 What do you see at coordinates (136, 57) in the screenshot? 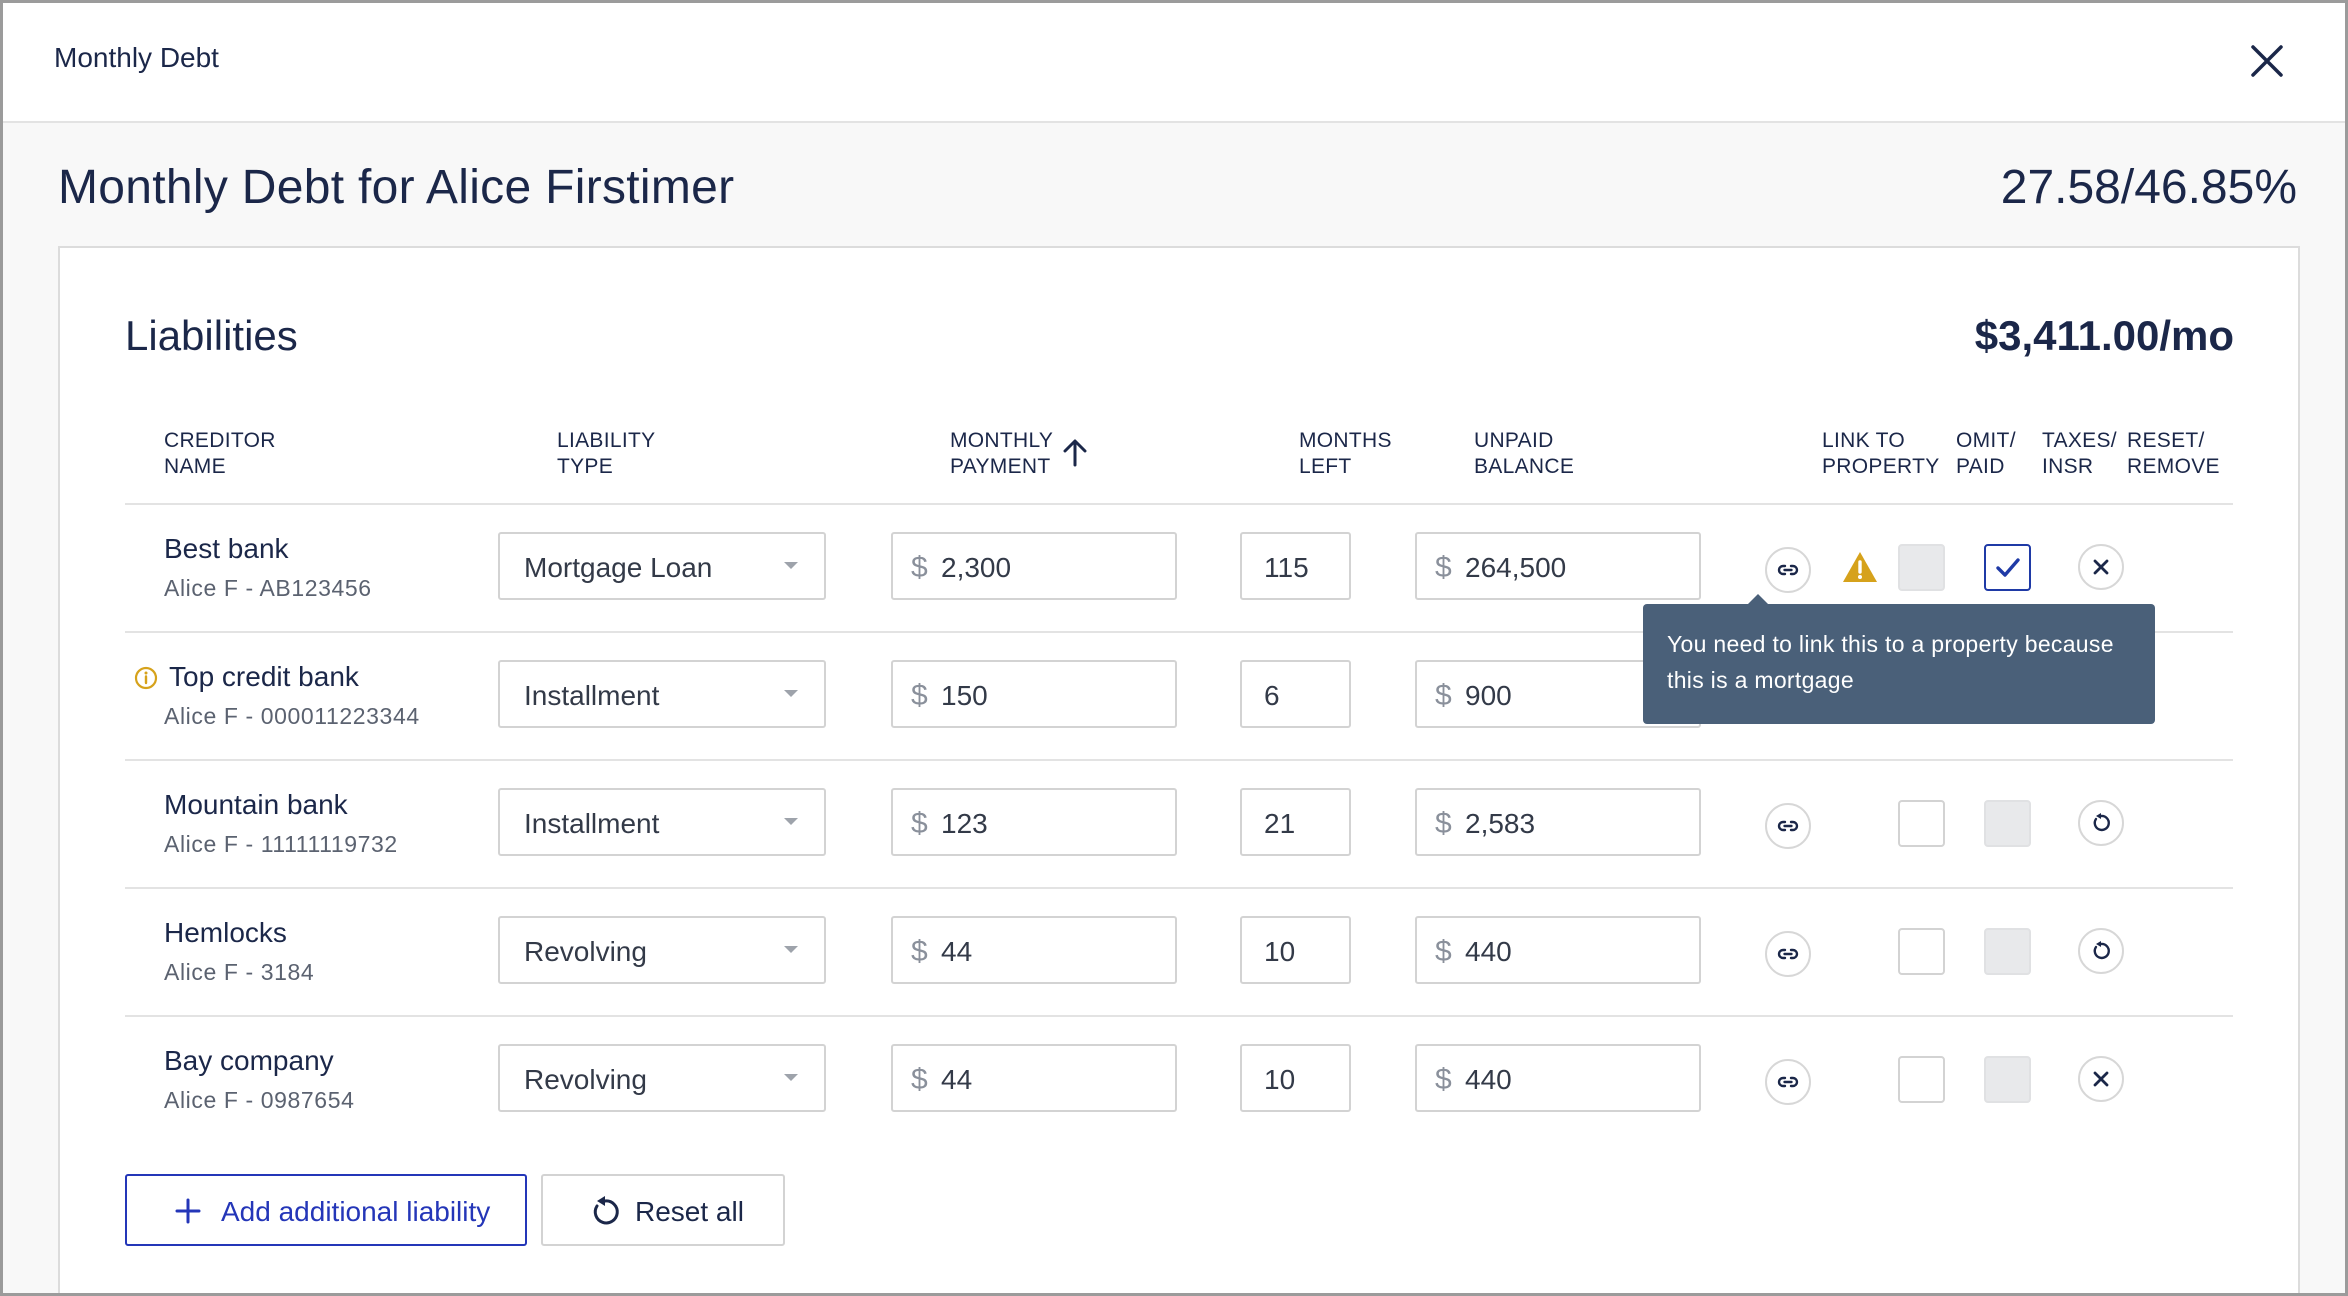
I see `dialog-title: Monthly Debt` at bounding box center [136, 57].